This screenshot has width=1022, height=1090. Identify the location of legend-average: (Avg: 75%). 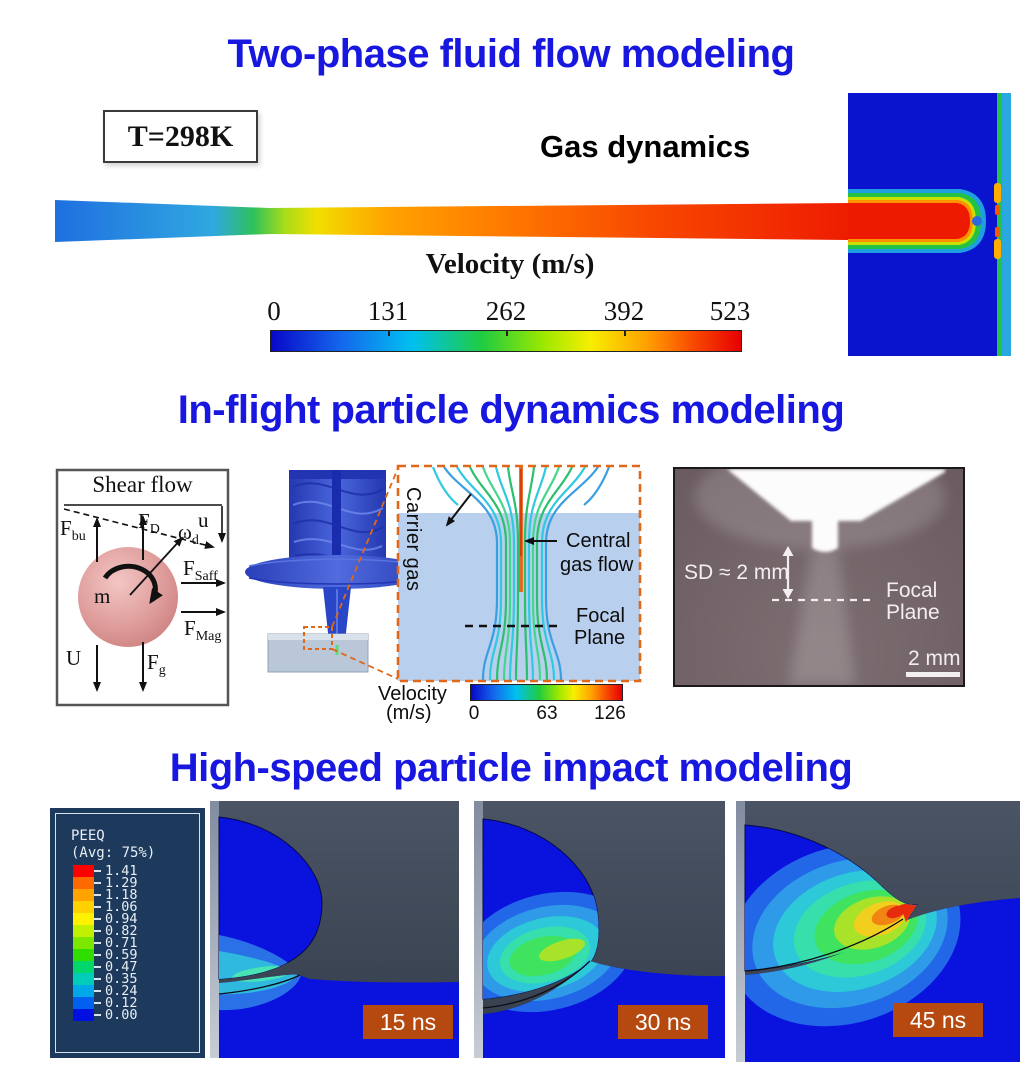
(113, 853).